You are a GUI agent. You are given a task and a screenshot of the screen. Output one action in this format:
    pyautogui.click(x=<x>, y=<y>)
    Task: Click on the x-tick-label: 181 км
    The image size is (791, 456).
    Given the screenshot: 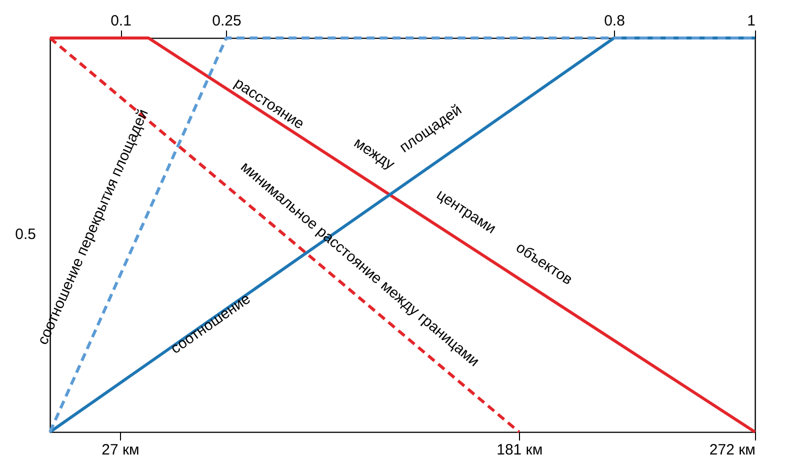 What is the action you would take?
    pyautogui.click(x=519, y=449)
    